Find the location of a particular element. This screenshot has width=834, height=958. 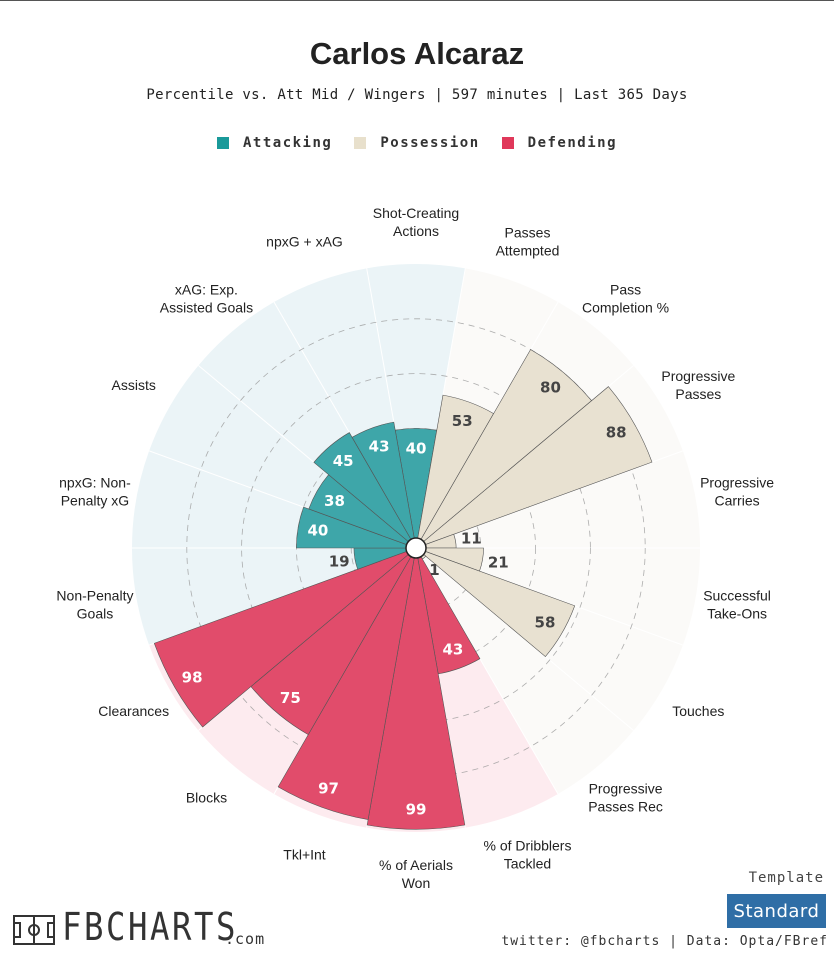

value-label-blocks: 75 is located at coordinates (290, 698).